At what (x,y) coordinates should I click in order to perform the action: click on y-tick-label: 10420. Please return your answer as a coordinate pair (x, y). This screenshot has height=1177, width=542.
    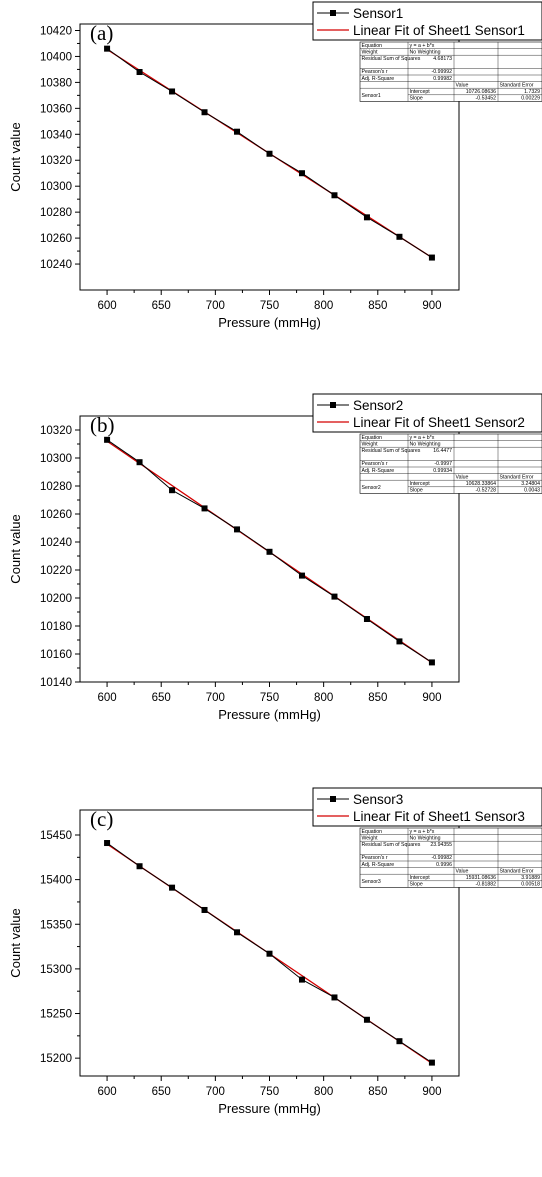
    Looking at the image, I should click on (56, 31).